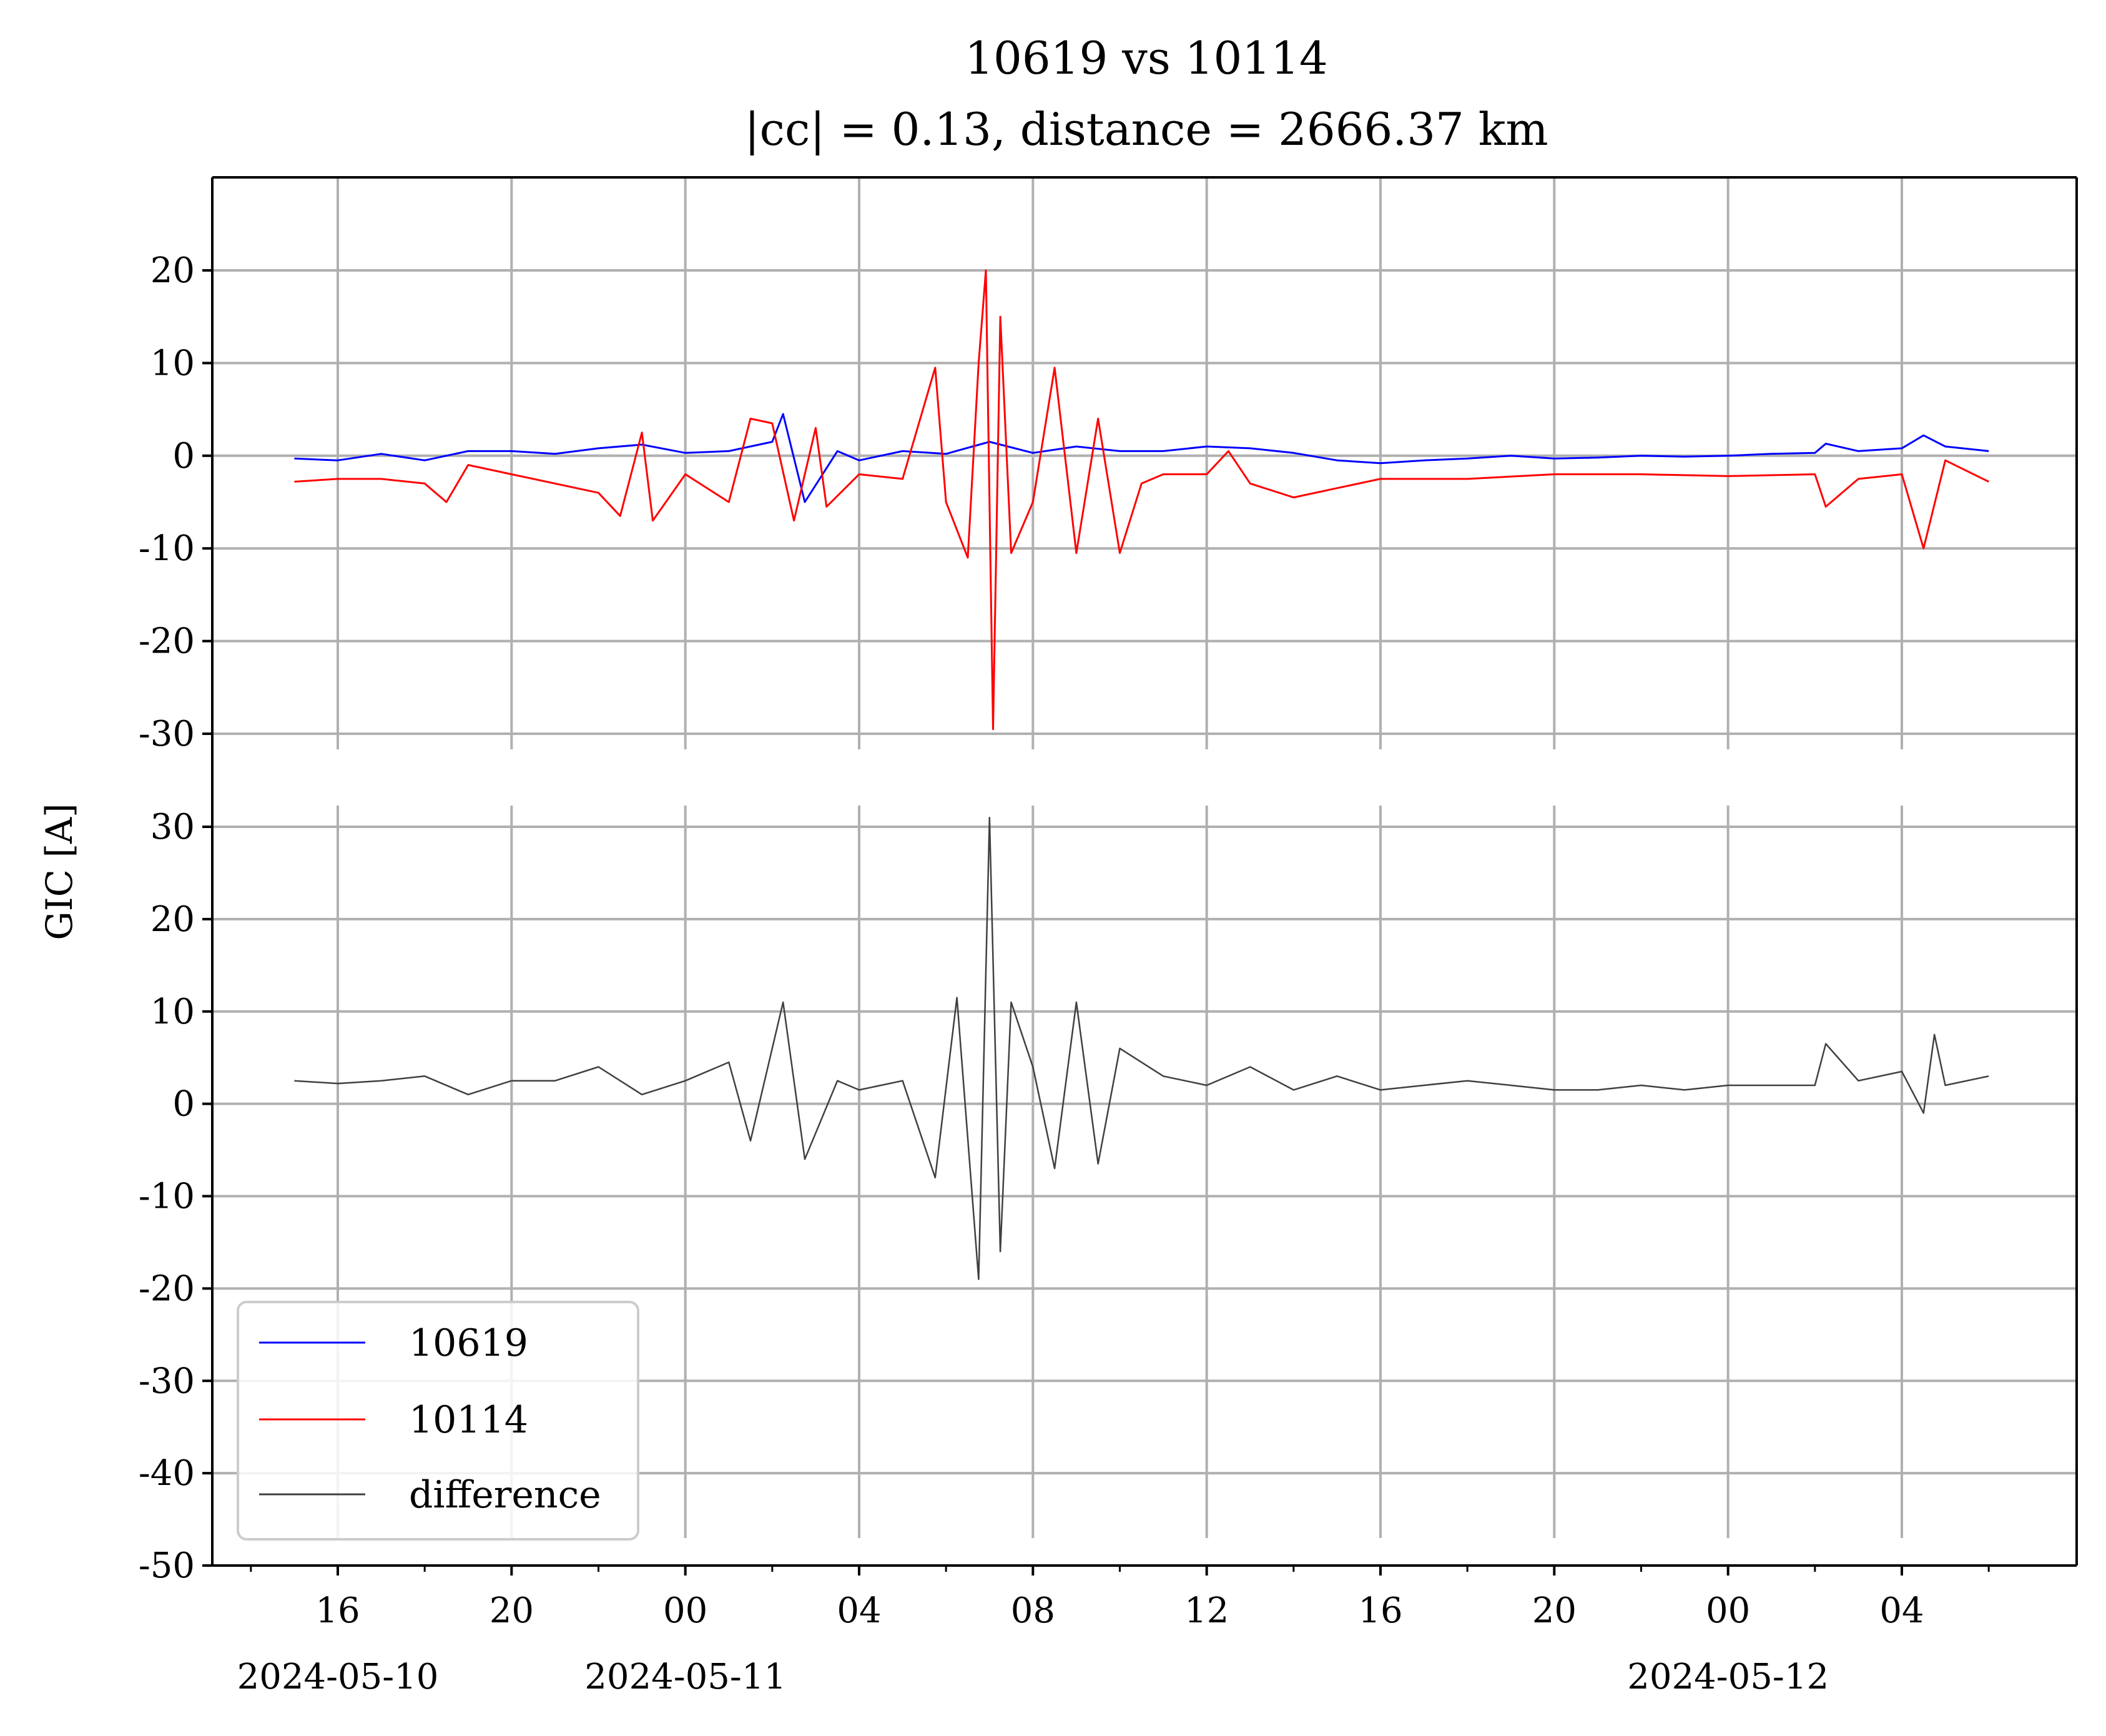  What do you see at coordinates (1146, 58) in the screenshot?
I see `chart-title: 10619 vs 10114` at bounding box center [1146, 58].